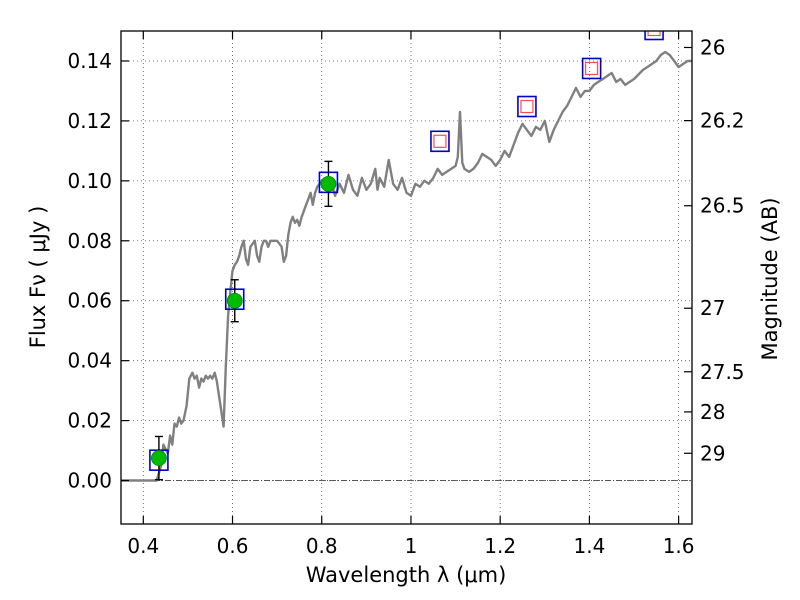 Image resolution: width=800 pixels, height=600 pixels. What do you see at coordinates (712, 453) in the screenshot?
I see `right-tick-label: 29` at bounding box center [712, 453].